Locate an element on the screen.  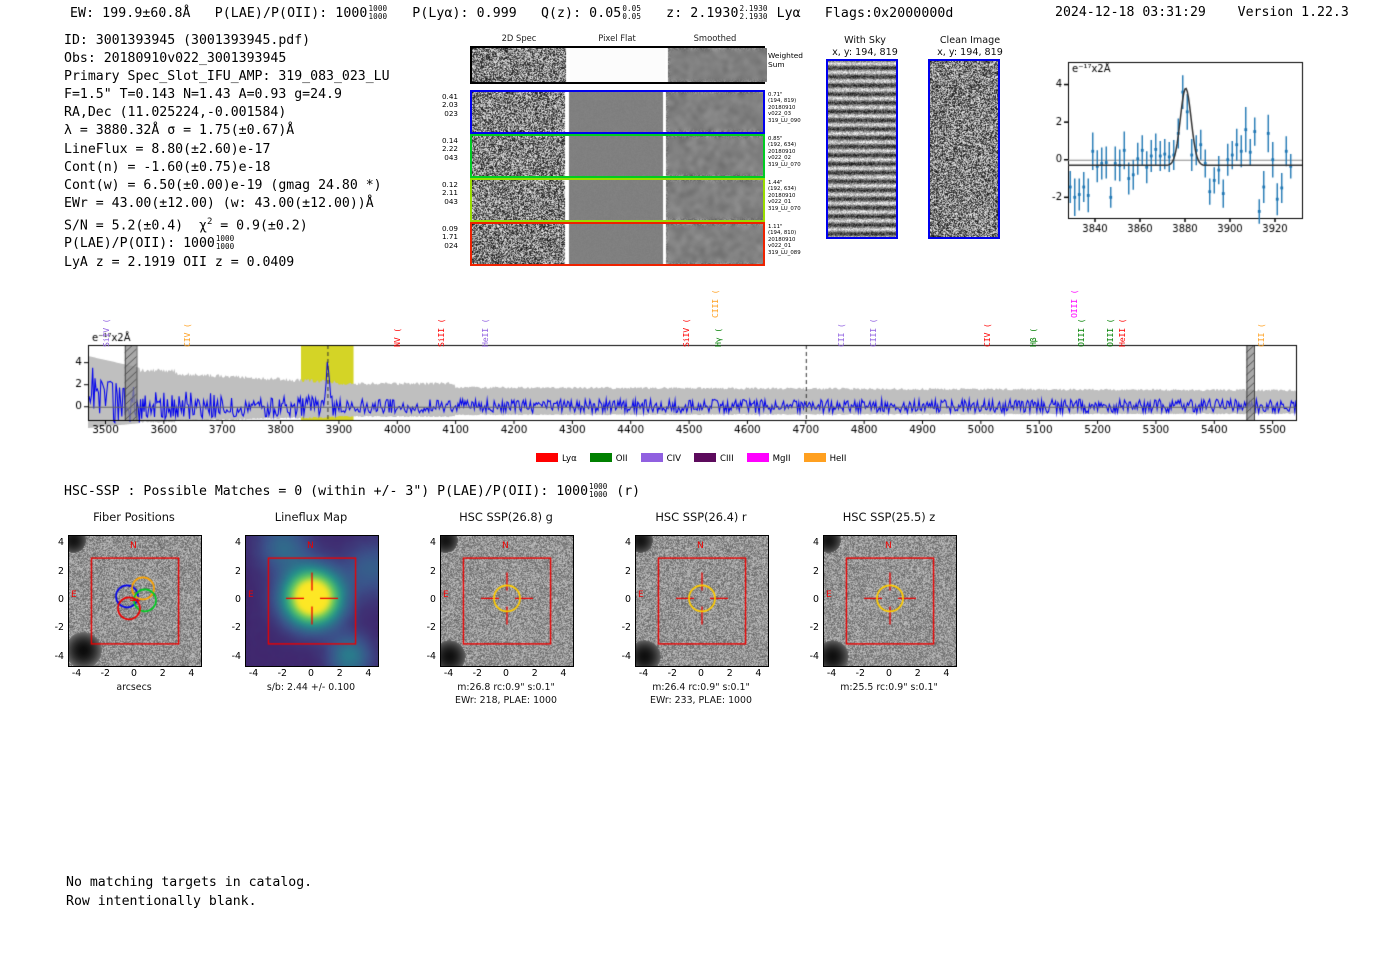
legend-item: CIII is located at coordinates (714, 458).